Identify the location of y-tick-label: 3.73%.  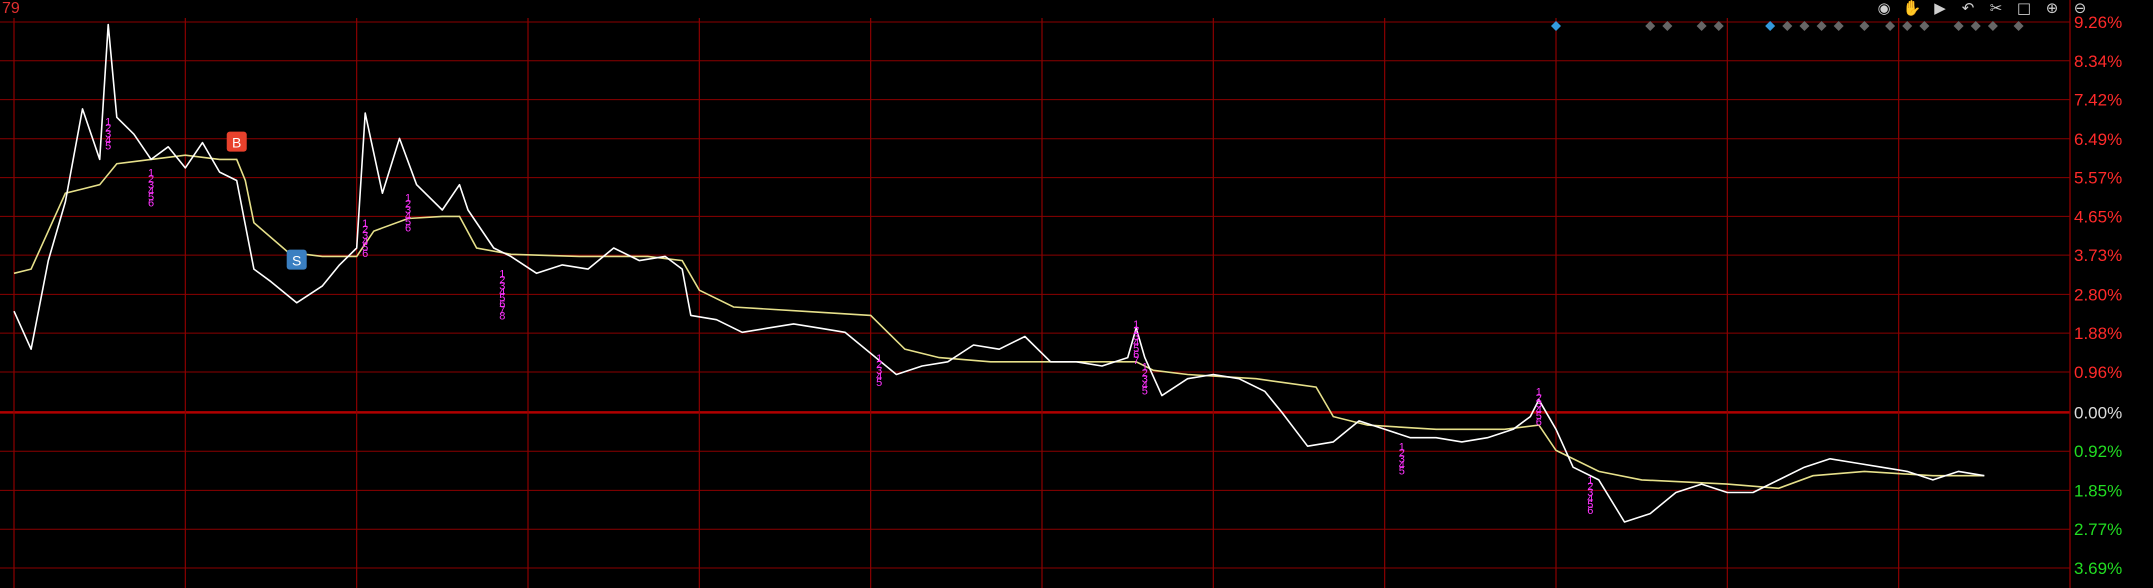
(2098, 255).